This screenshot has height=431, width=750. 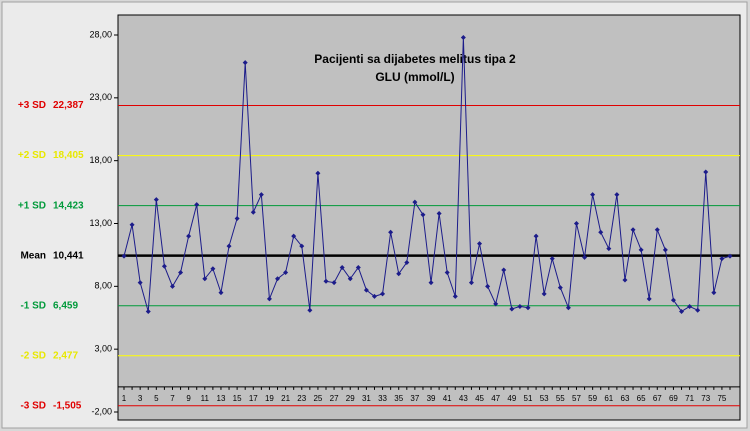 What do you see at coordinates (32, 155) in the screenshot?
I see `reference-name: +2 SD` at bounding box center [32, 155].